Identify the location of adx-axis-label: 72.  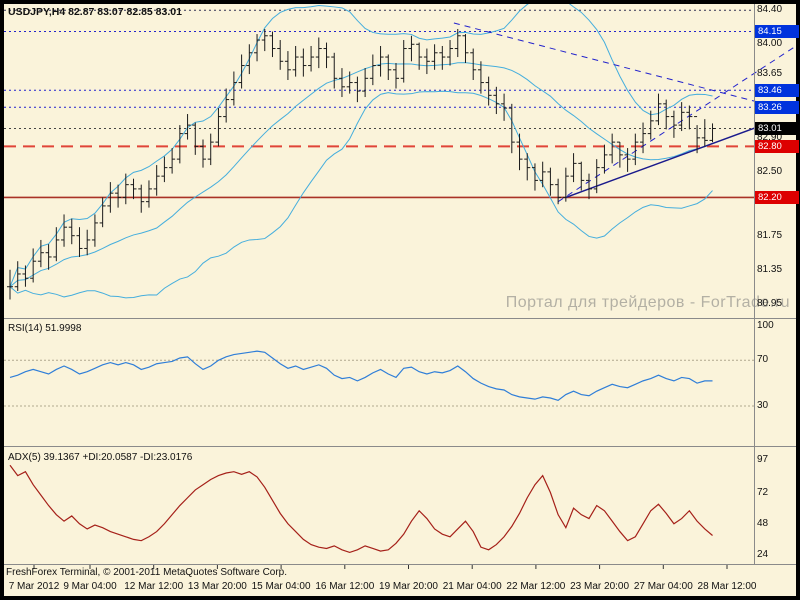
(763, 492).